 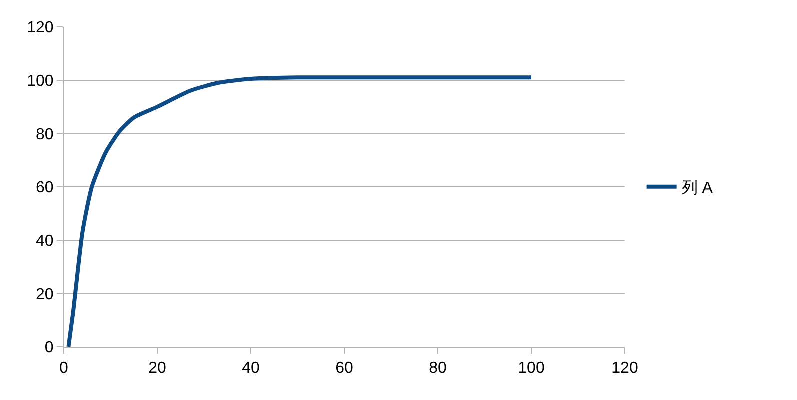 I want to click on y-tick-label: 60, so click(x=45, y=188).